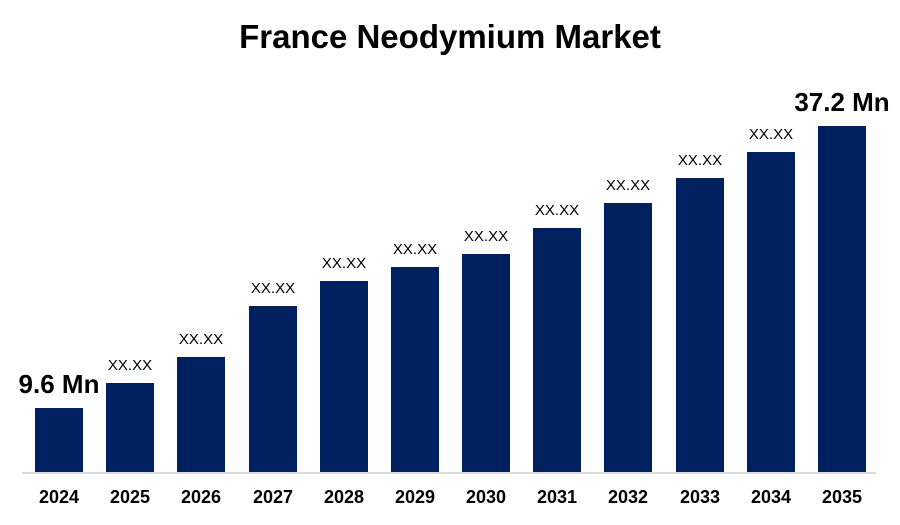  Describe the element at coordinates (415, 497) in the screenshot. I see `x-axis-label-2029: 2029` at that location.